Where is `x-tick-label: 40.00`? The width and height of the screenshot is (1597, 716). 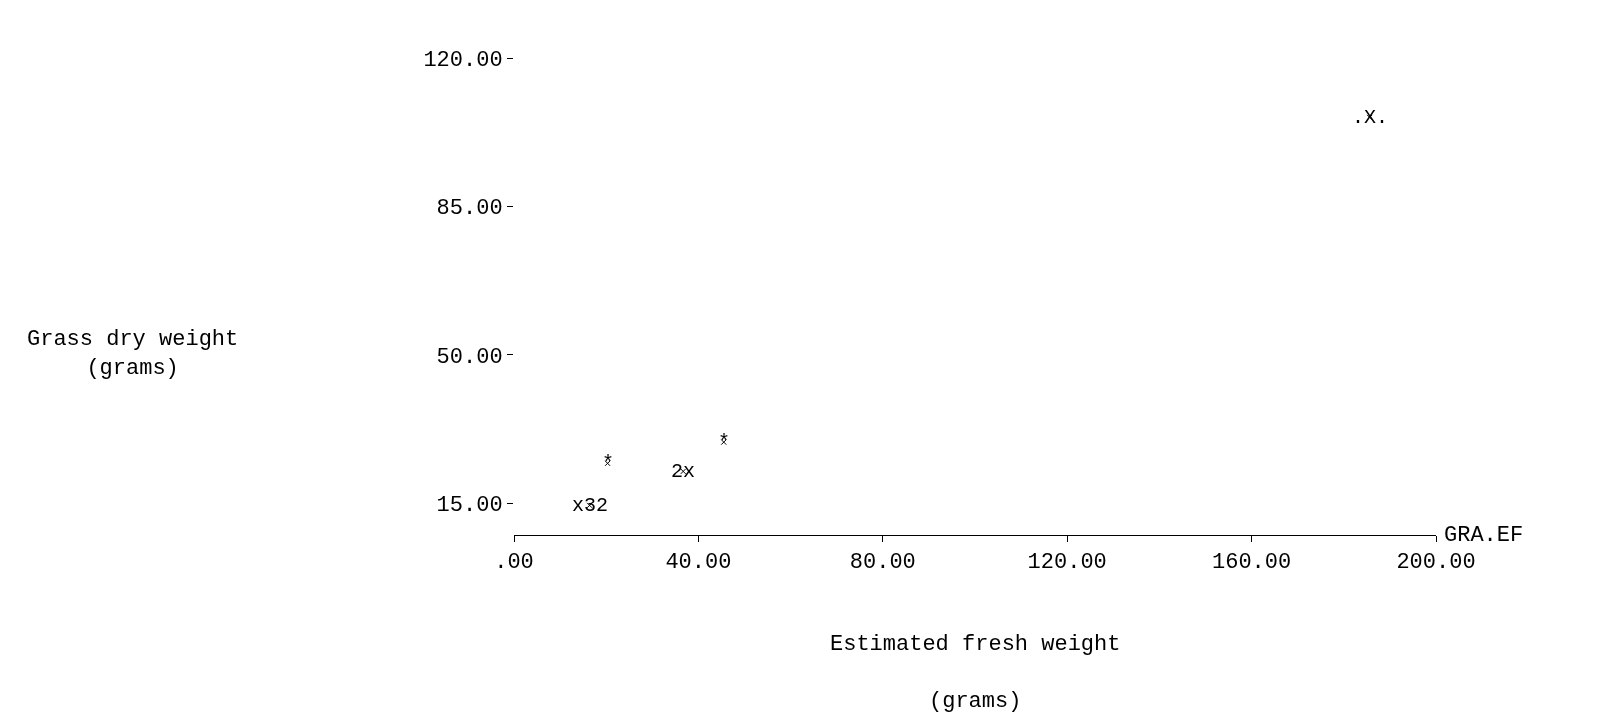 x-tick-label: 40.00 is located at coordinates (698, 563).